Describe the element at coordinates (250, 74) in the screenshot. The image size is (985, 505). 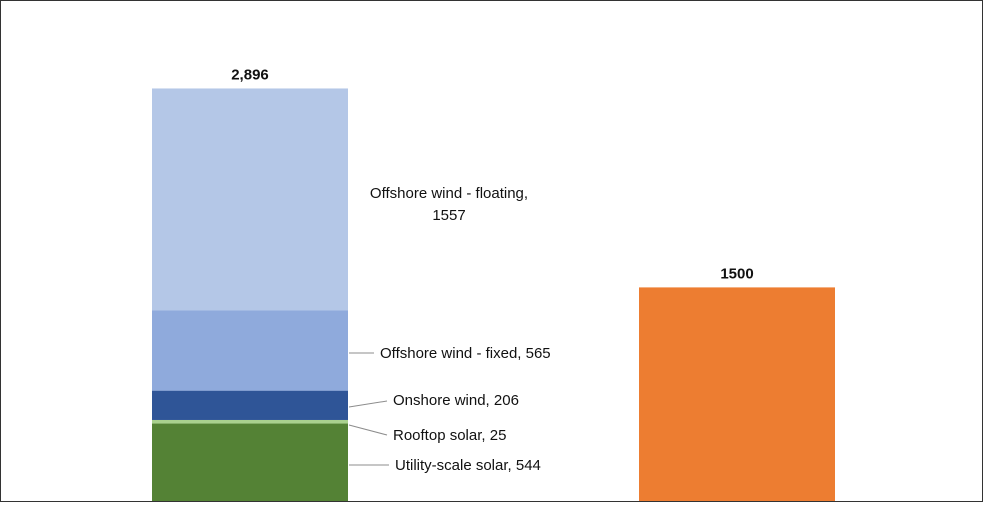
I see `bar-1-total-label: 2,896` at that location.